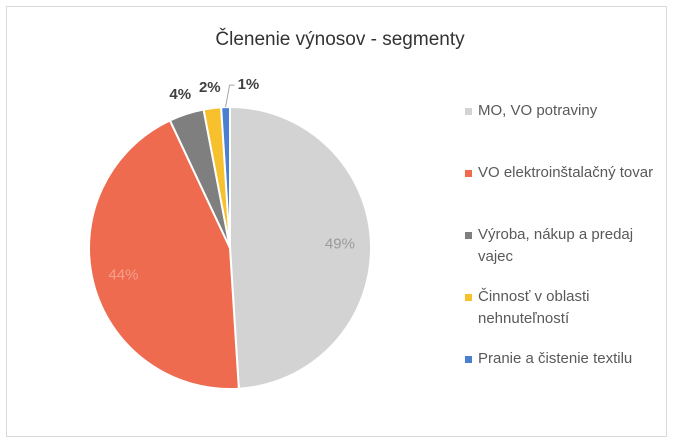 Image resolution: width=675 pixels, height=445 pixels. Describe the element at coordinates (565, 131) in the screenshot. I see `legend-item: MO, VO potraviny` at that location.